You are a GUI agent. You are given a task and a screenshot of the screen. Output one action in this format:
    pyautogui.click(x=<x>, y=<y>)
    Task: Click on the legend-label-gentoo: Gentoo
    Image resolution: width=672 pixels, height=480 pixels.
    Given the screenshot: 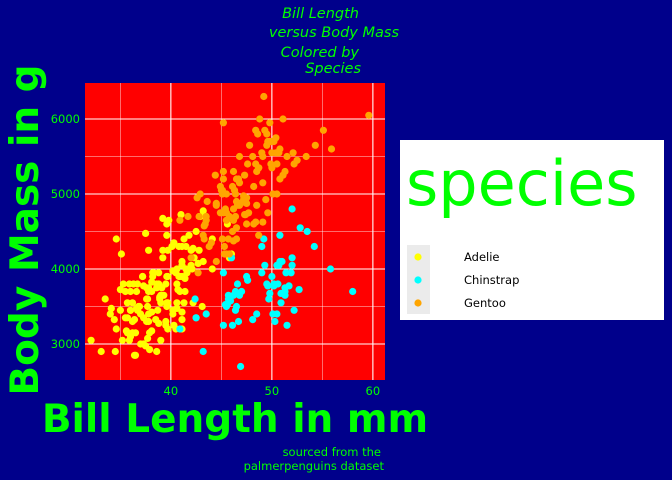 What is the action you would take?
    pyautogui.click(x=485, y=303)
    